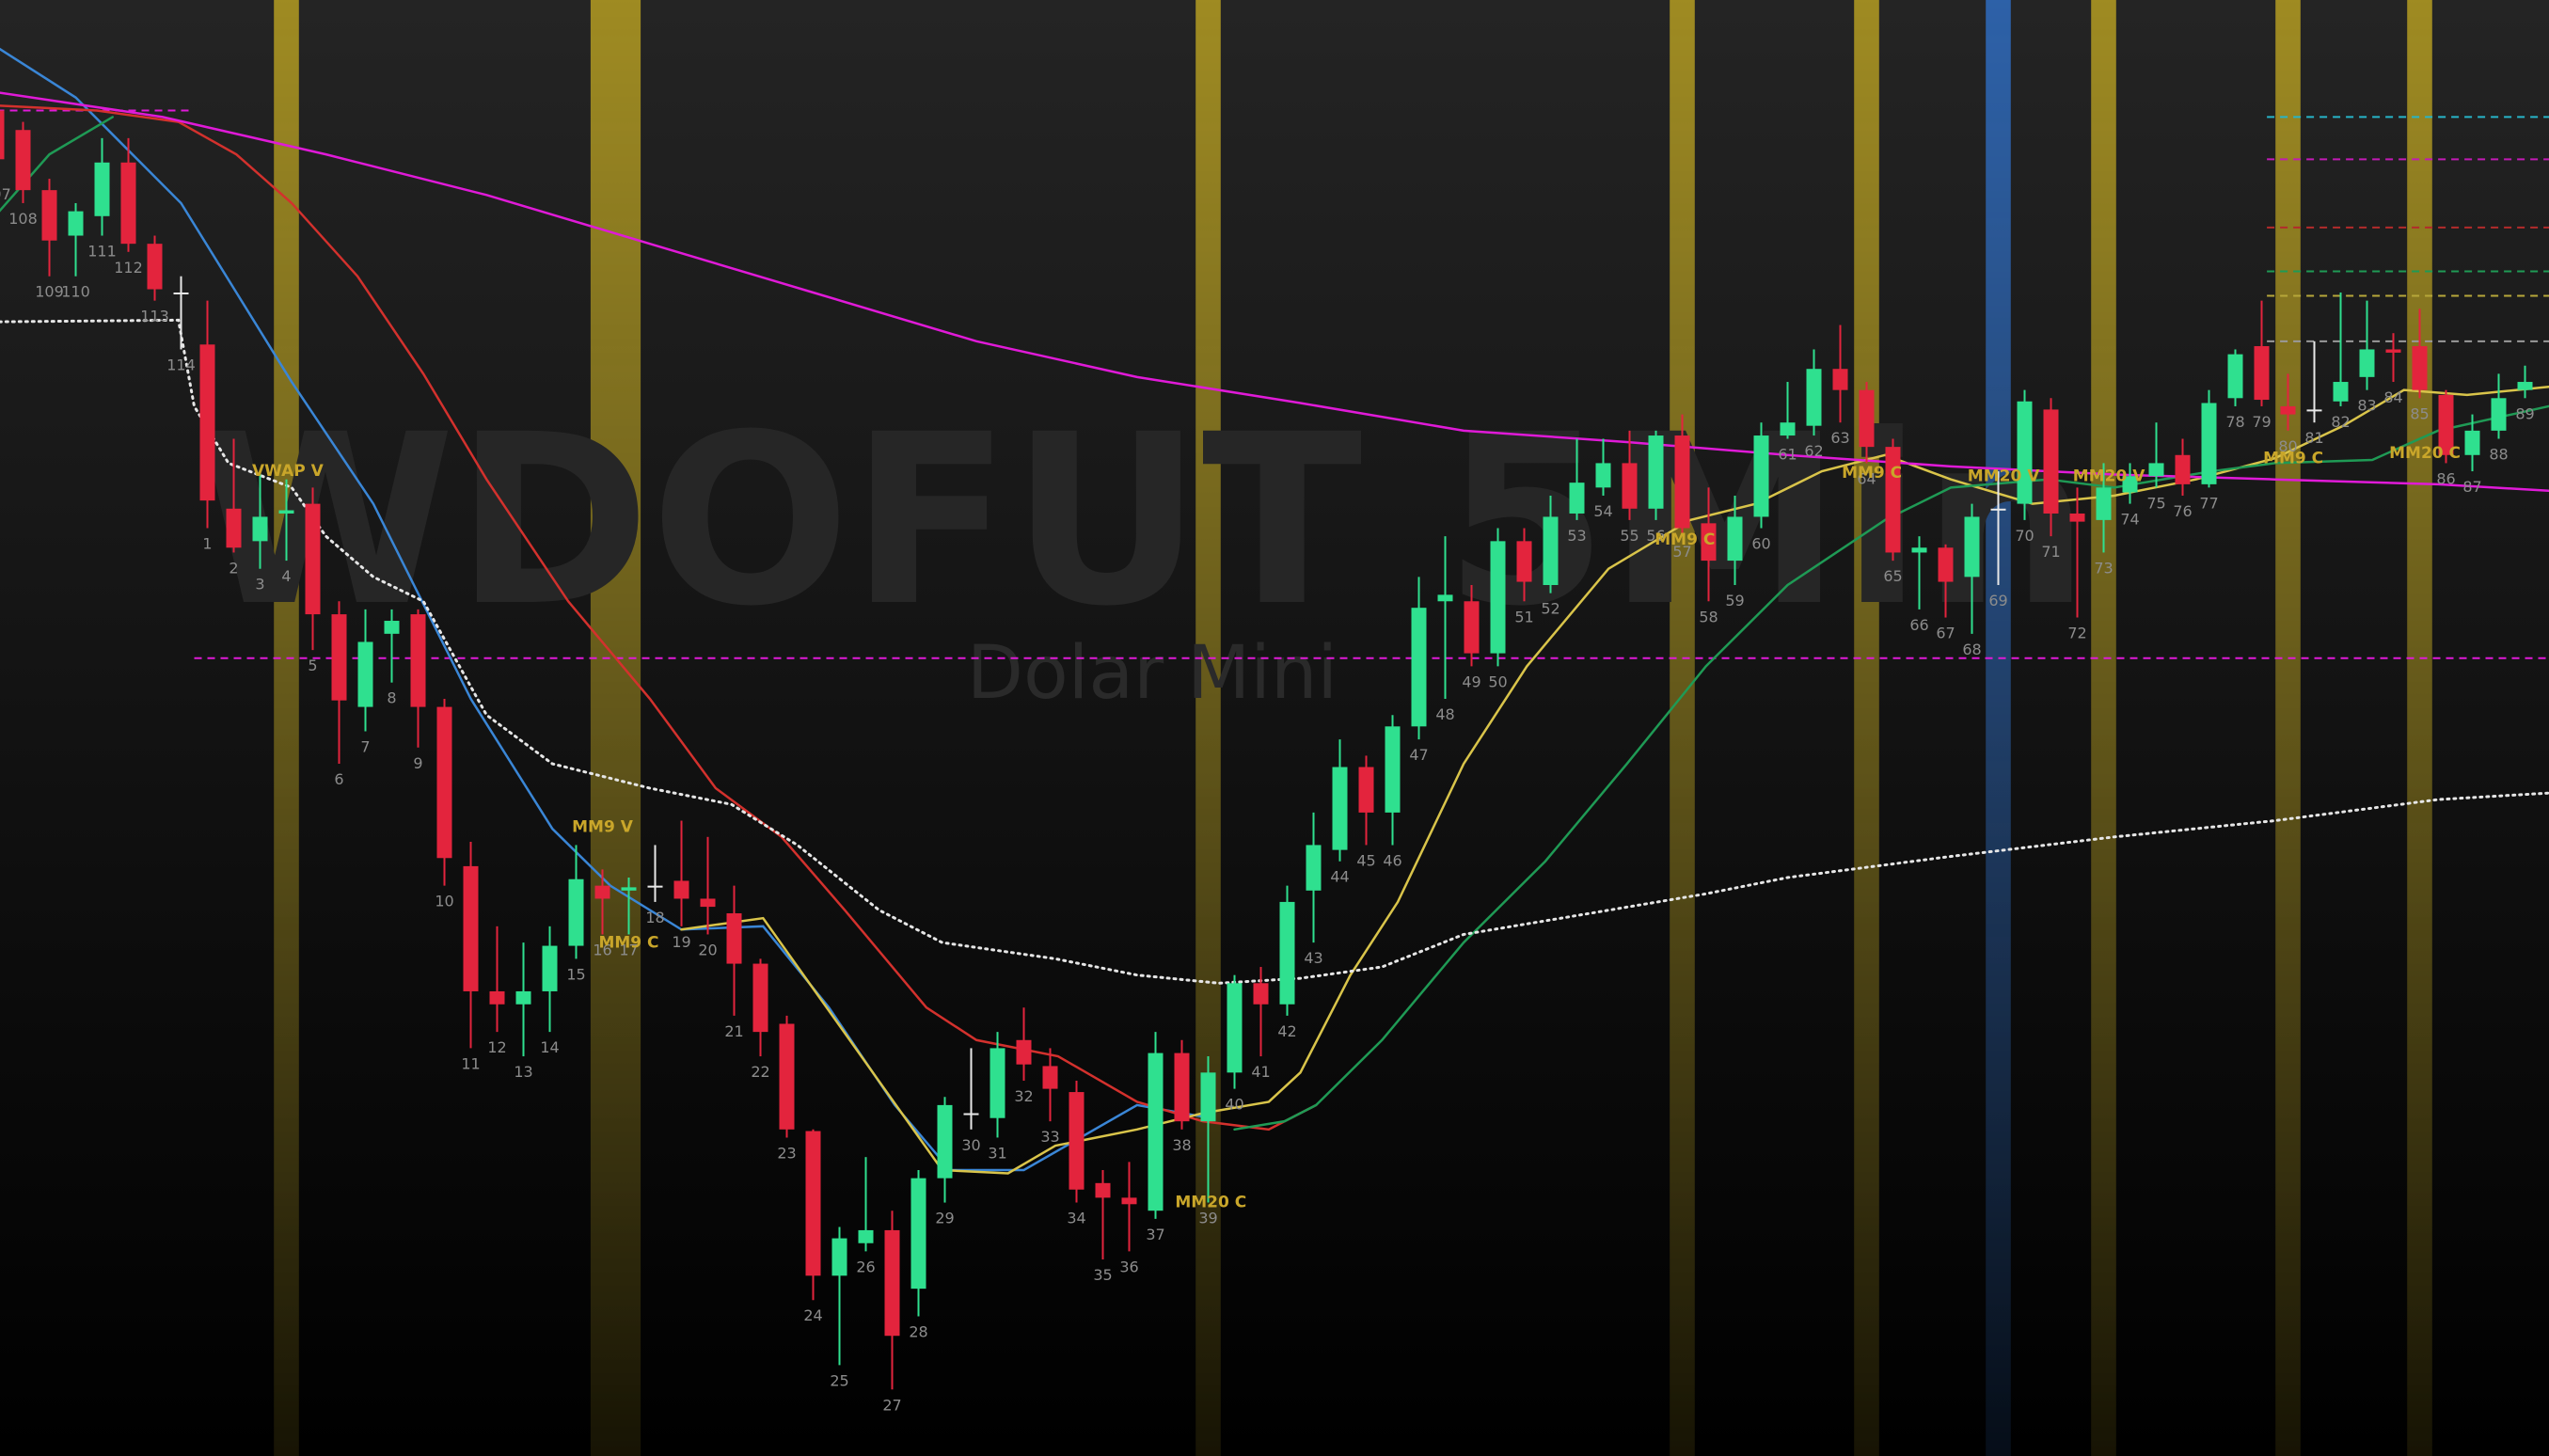 Image resolution: width=2549 pixels, height=1456 pixels. What do you see at coordinates (786, 1153) in the screenshot?
I see `candle-label: 23` at bounding box center [786, 1153].